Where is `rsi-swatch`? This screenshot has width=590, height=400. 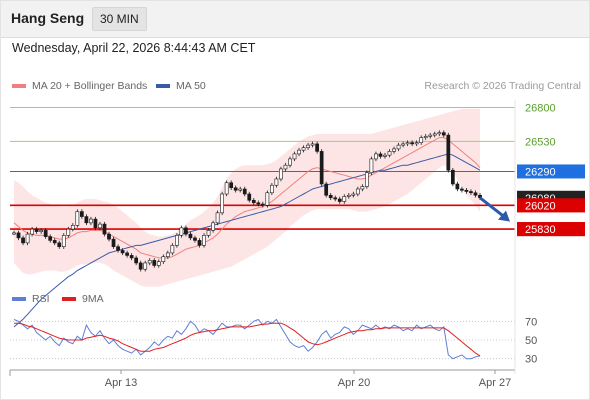 rsi-swatch is located at coordinates (19, 299).